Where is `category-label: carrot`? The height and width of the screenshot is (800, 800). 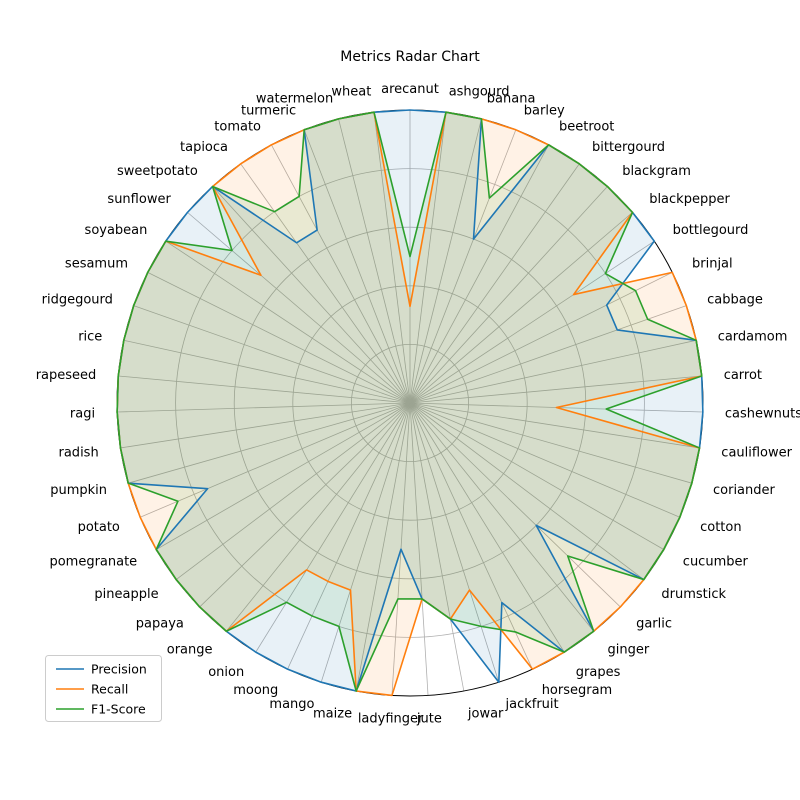 category-label: carrot is located at coordinates (743, 375).